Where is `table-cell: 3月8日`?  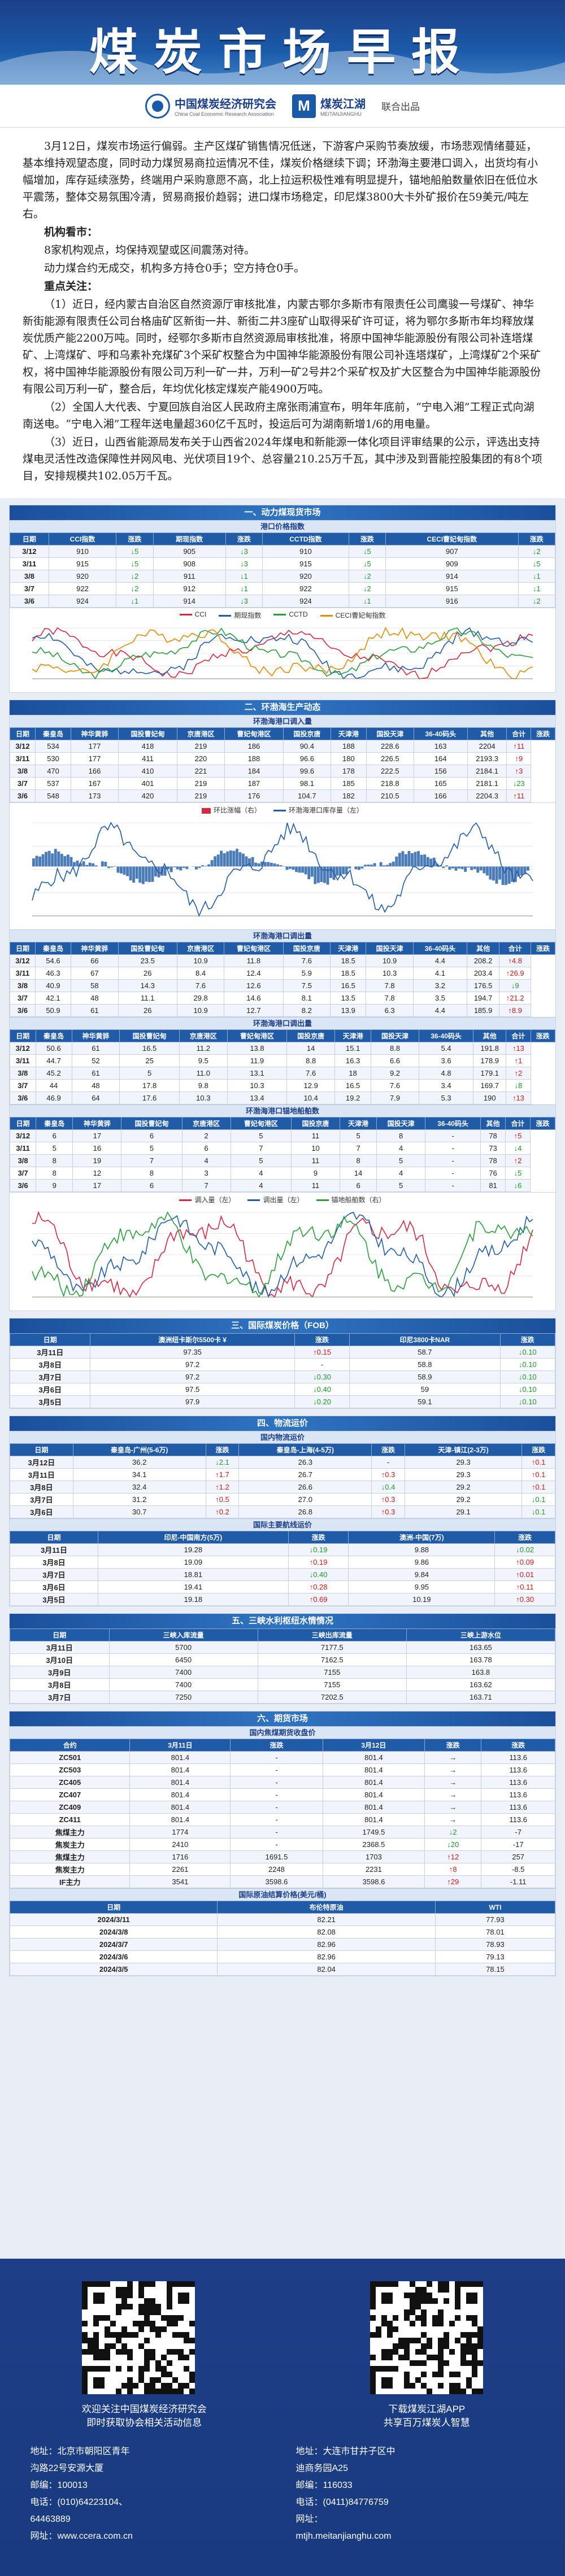
table-cell: 3月8日 is located at coordinates (41, 1488).